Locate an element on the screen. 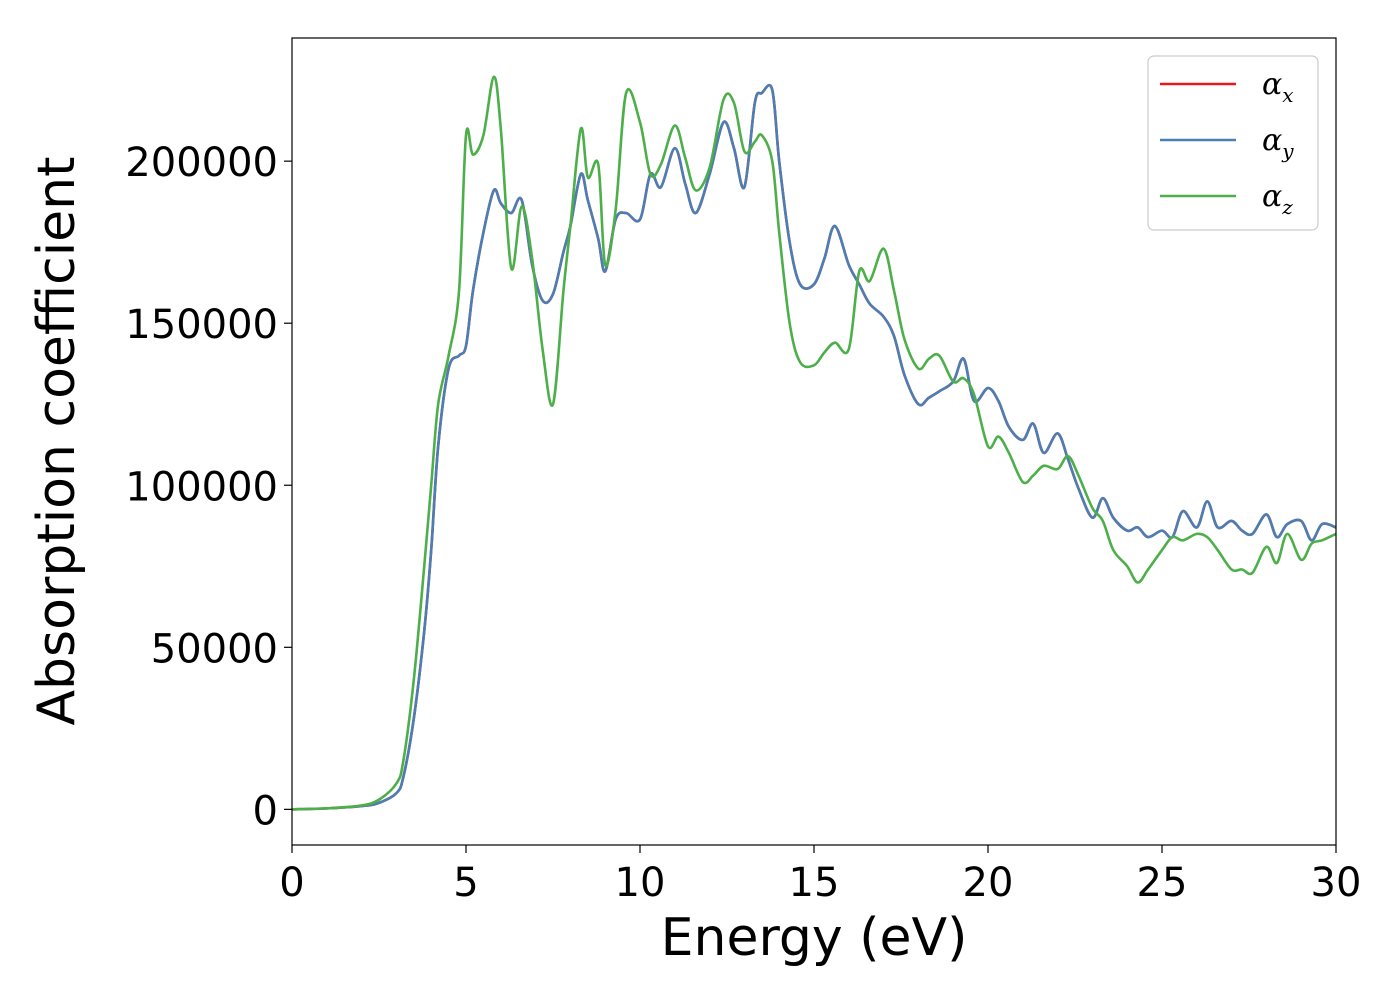 This screenshot has width=1400, height=1000. legend: αx αy αz is located at coordinates (1233, 143).